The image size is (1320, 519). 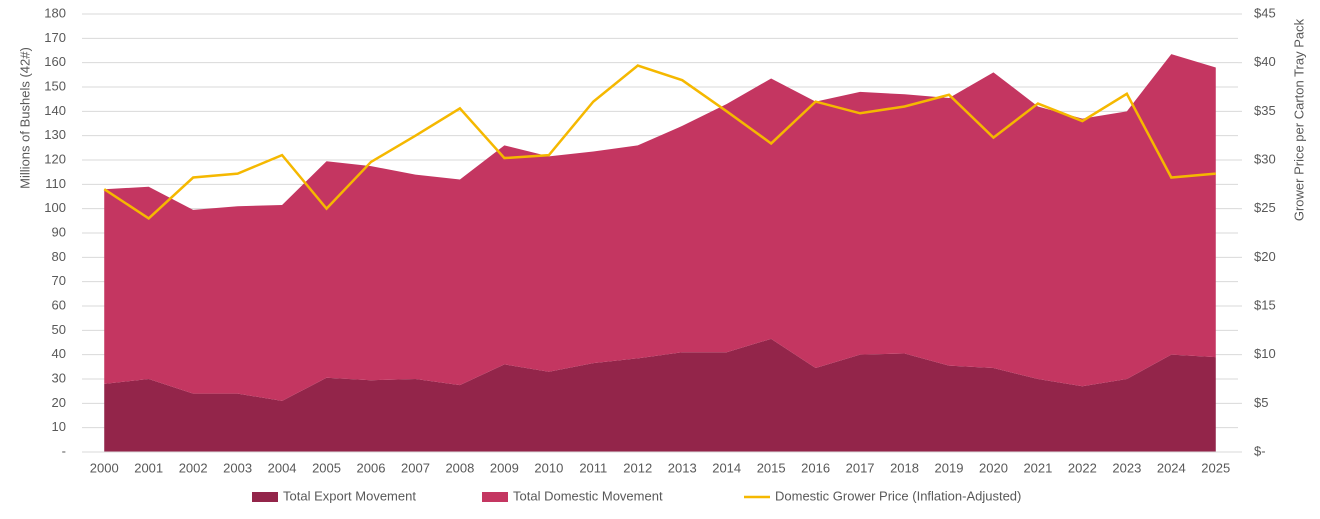 I want to click on y2-tick-label: $20, so click(x=1265, y=256).